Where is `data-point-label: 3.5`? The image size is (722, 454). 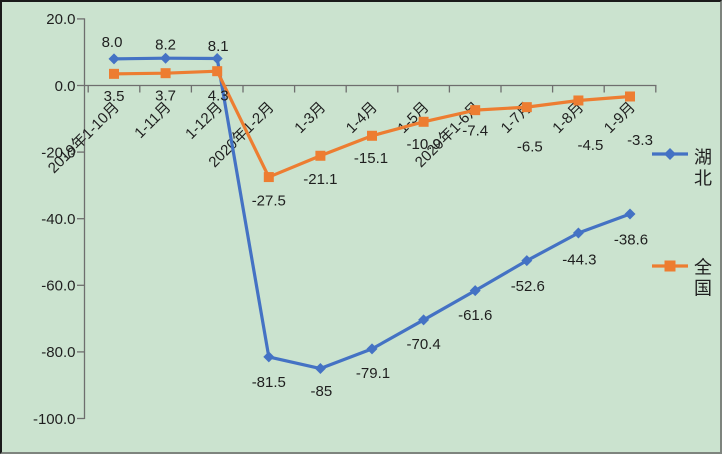 data-point-label: 3.5 is located at coordinates (114, 96).